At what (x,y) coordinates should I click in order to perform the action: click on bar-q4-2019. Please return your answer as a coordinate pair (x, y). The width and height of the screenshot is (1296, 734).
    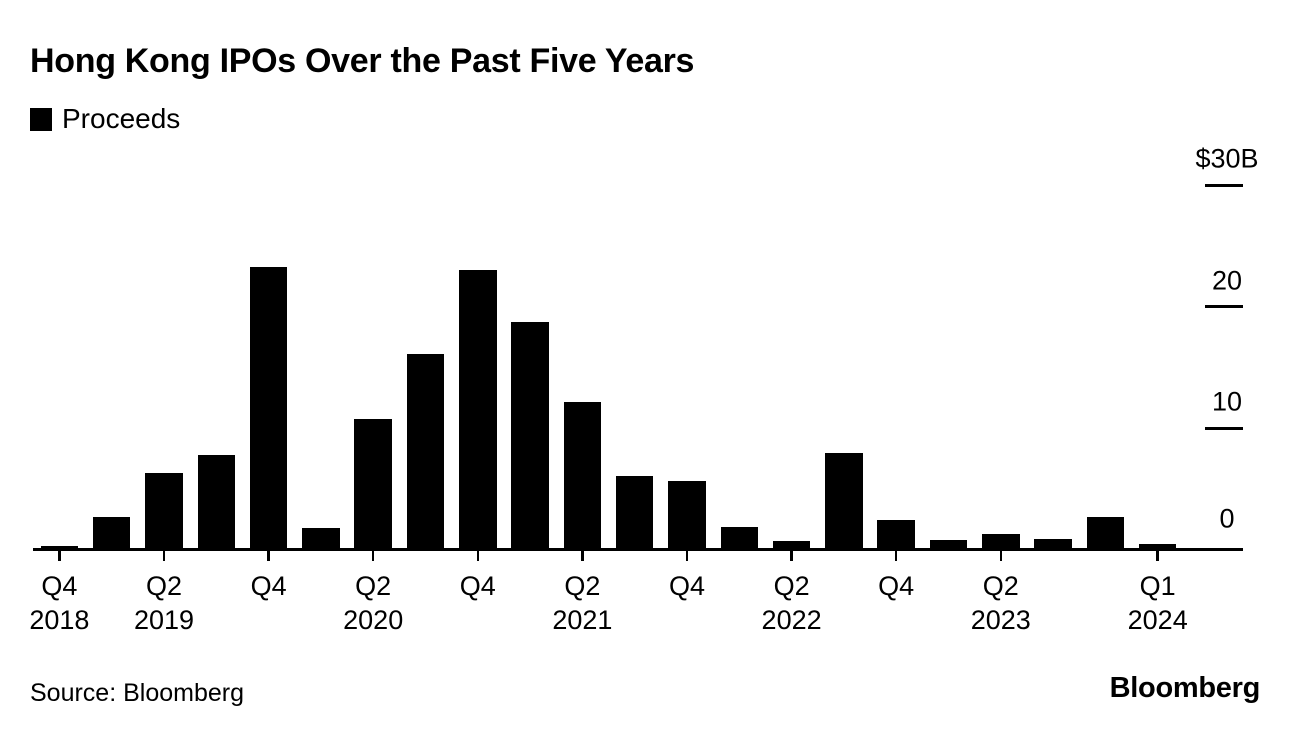
    Looking at the image, I should click on (268, 408).